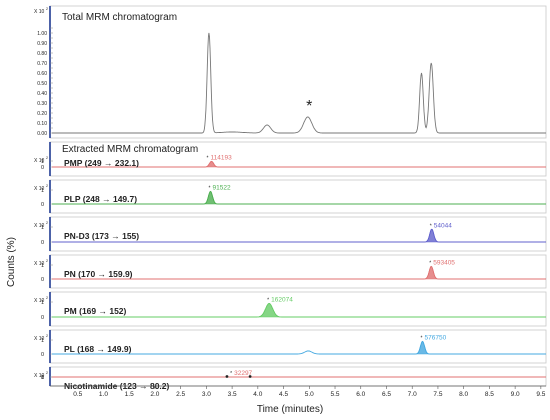 The width and height of the screenshot is (550, 420). Describe the element at coordinates (243, 373) in the screenshot. I see `peak-area-label: 32297` at that location.